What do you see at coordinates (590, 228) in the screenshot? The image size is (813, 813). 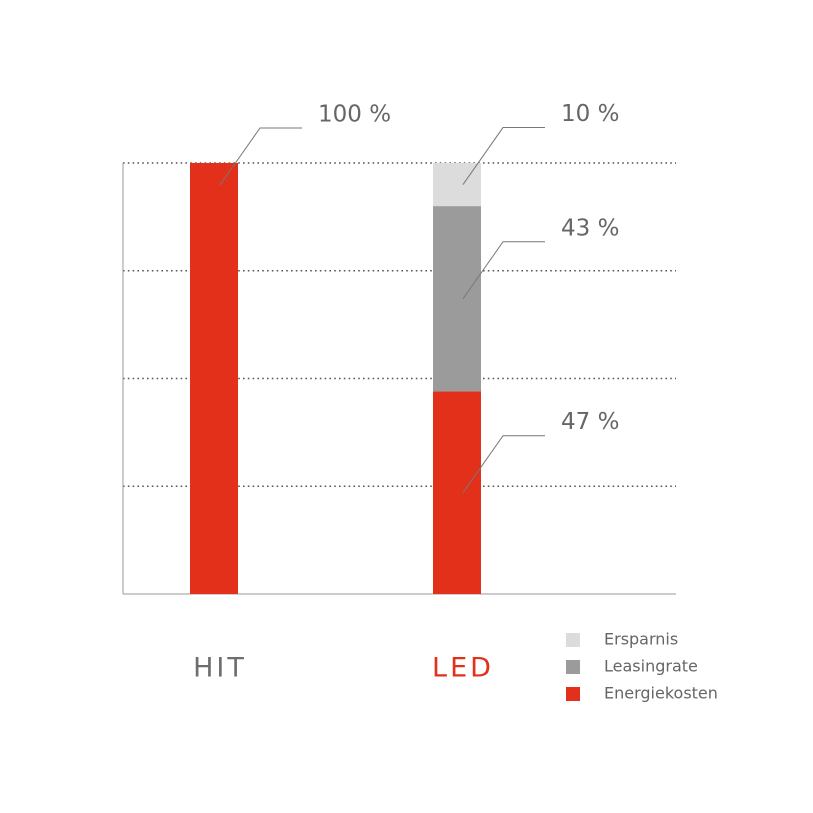 I see `value-label: 43 %` at bounding box center [590, 228].